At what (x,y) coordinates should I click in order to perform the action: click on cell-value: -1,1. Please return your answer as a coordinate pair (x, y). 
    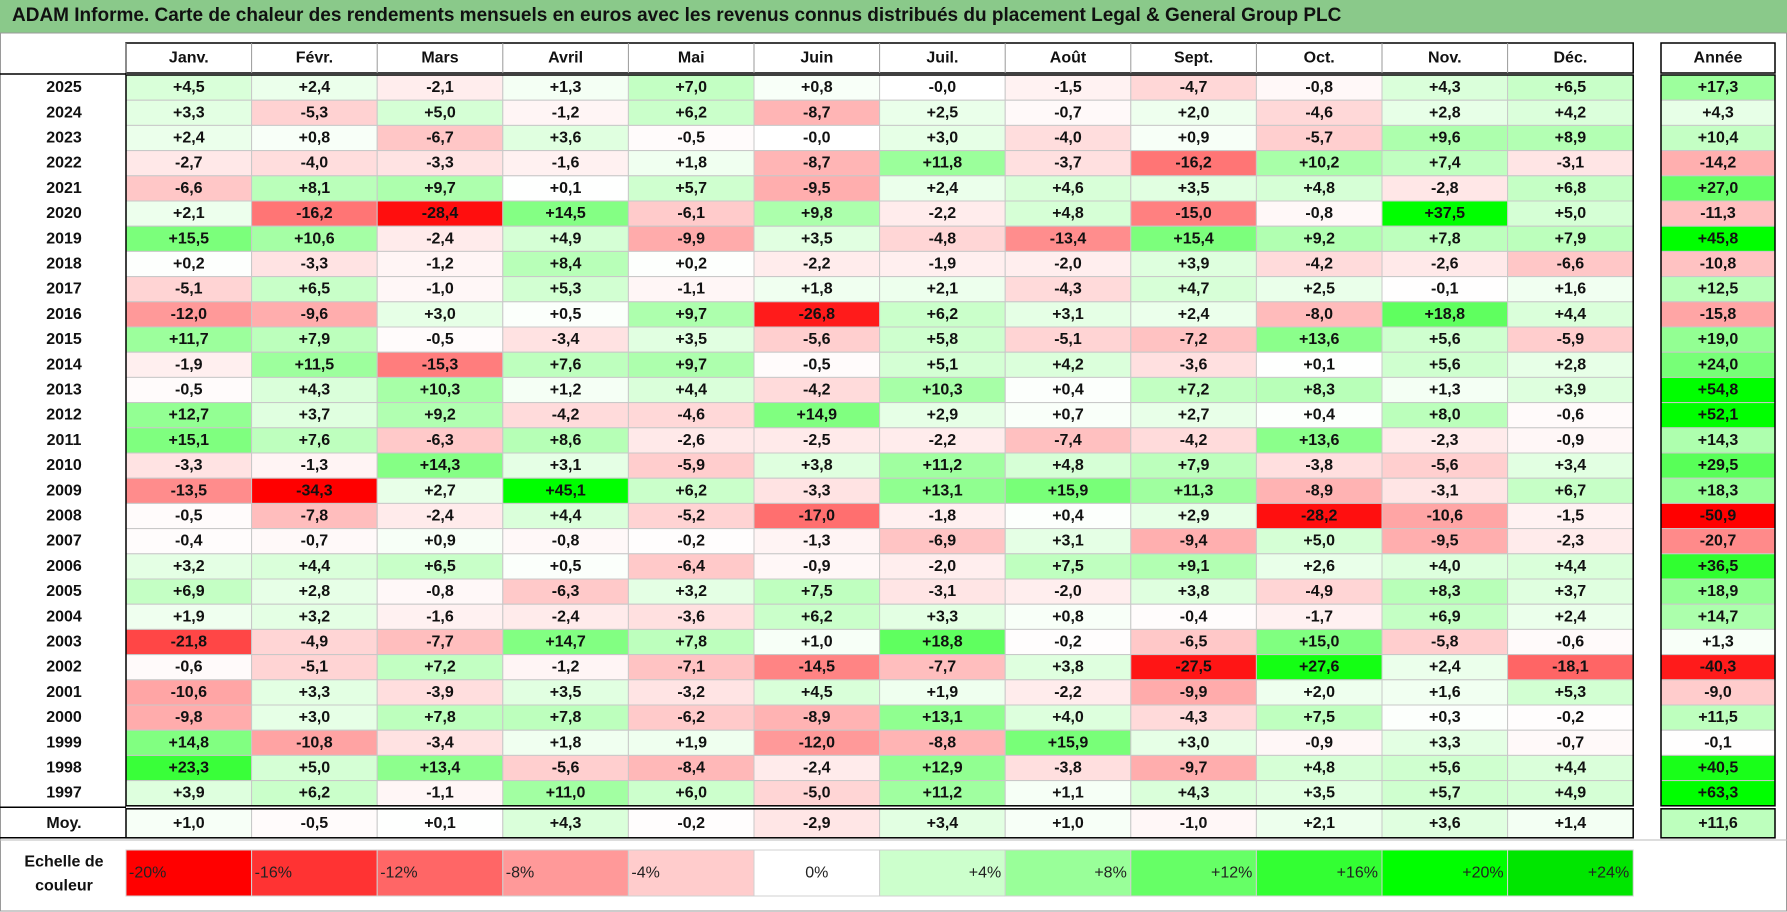
    Looking at the image, I should click on (440, 793).